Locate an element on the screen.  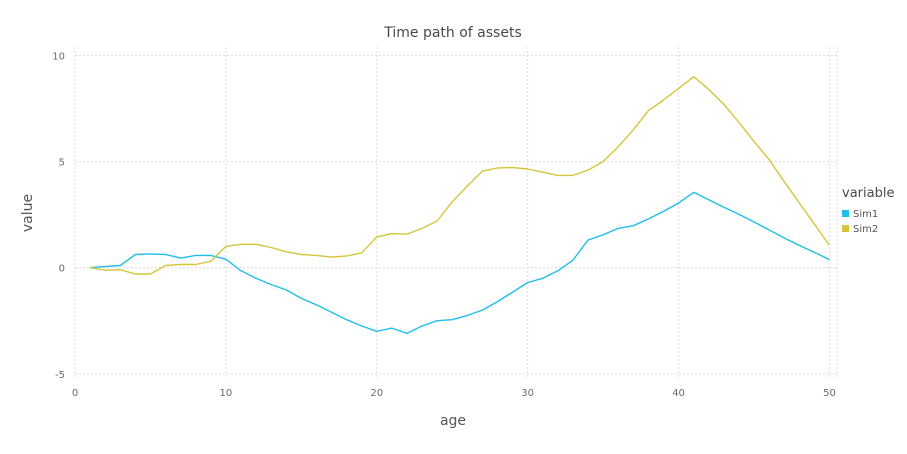
x-tick-label: 40 is located at coordinates (678, 393).